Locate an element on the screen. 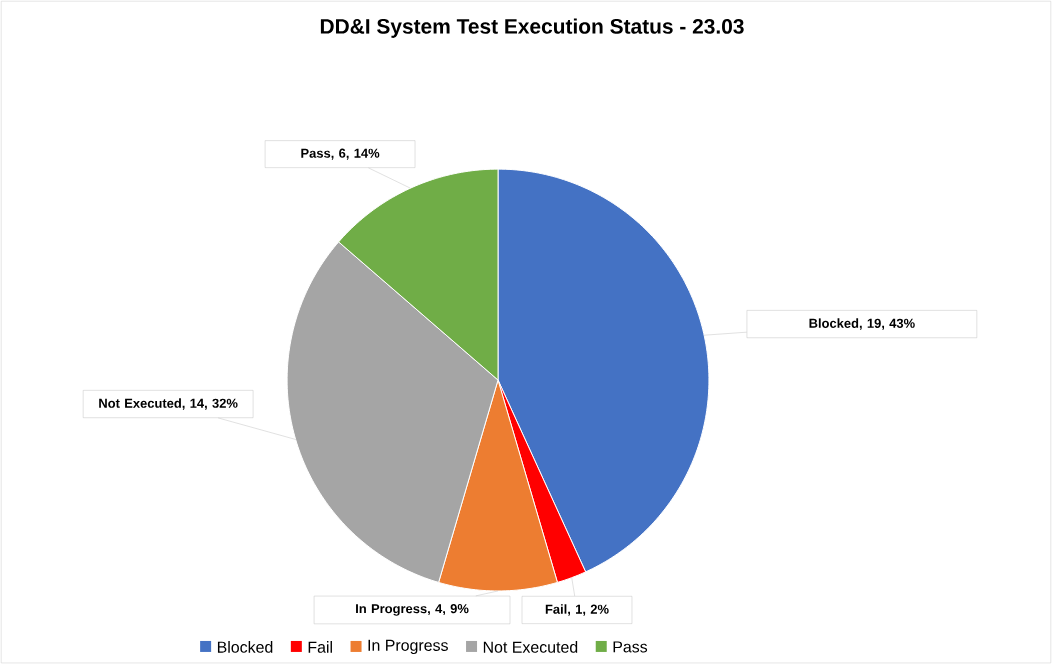 The image size is (1052, 664). legend-label: Blocked is located at coordinates (245, 647).